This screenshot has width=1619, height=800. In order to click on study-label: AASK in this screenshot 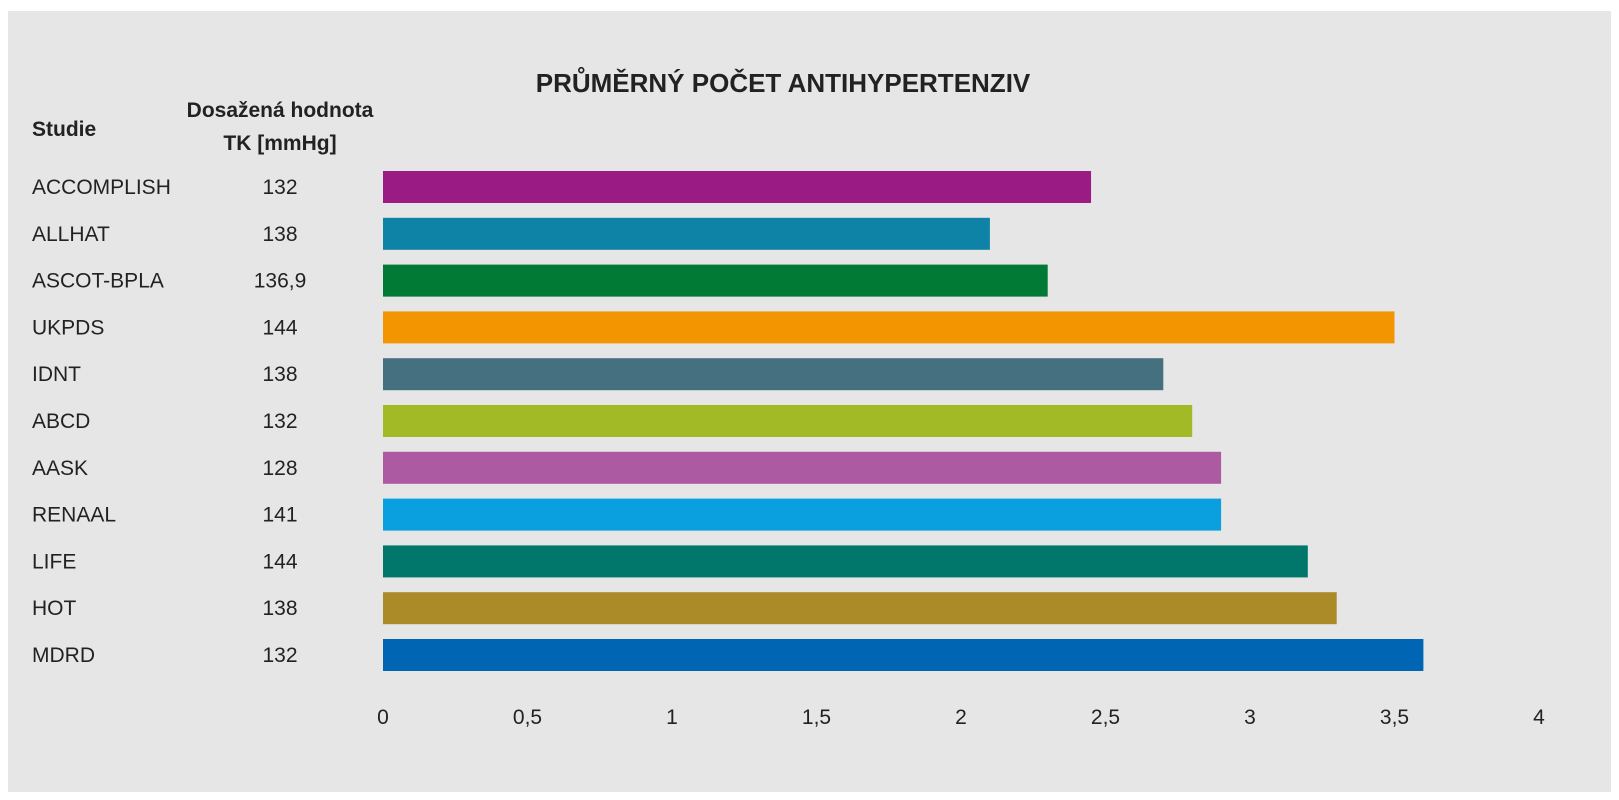, I will do `click(60, 468)`.